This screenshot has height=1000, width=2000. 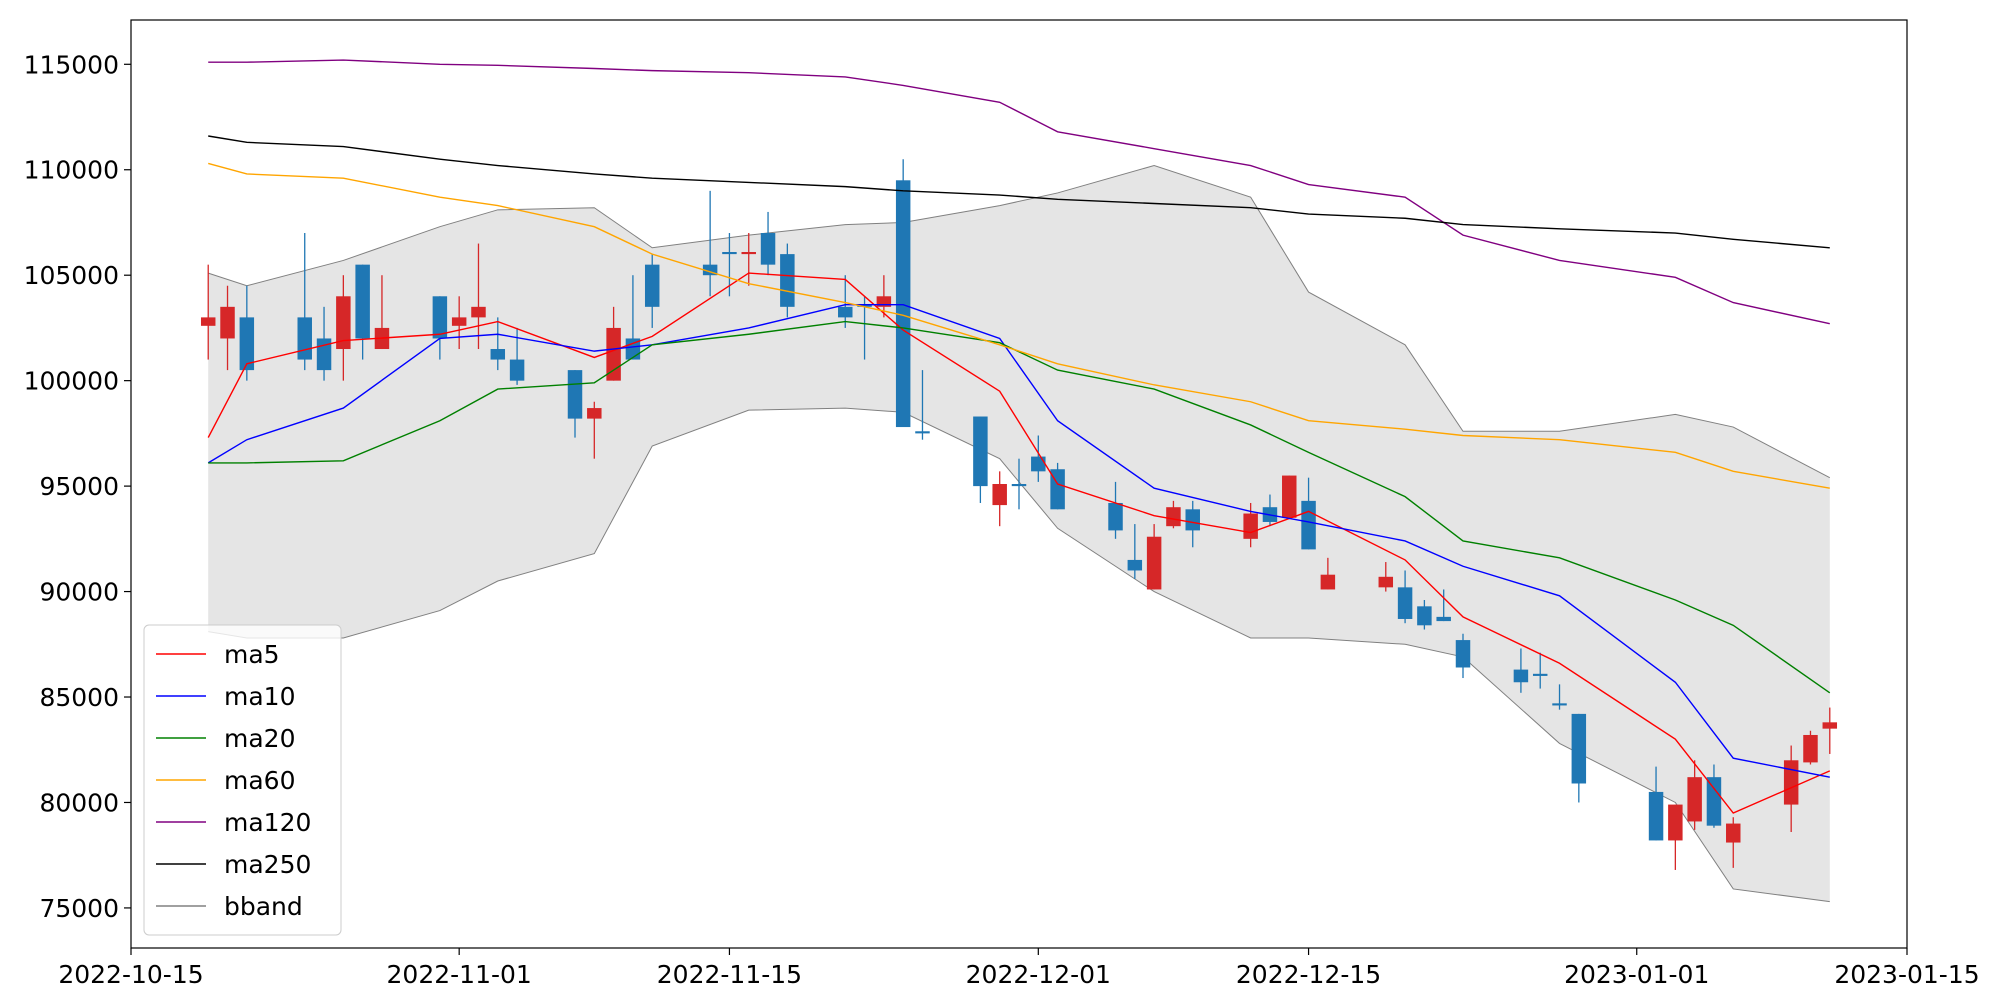 I want to click on y-tick-label: 100000, so click(x=71, y=381).